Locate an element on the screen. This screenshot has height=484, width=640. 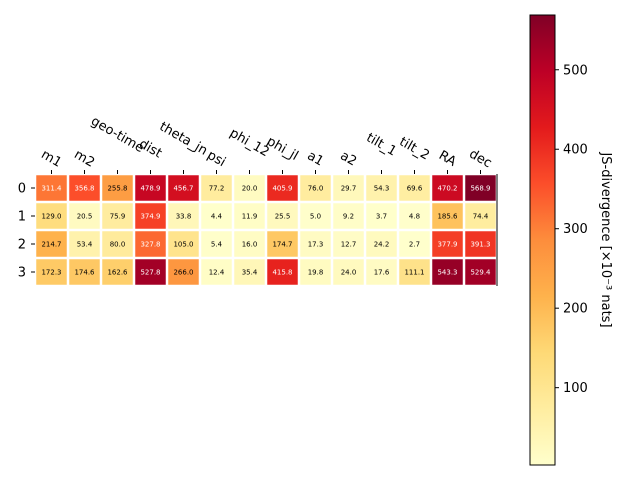
cell-value-label: 80.0 is located at coordinates (118, 245).